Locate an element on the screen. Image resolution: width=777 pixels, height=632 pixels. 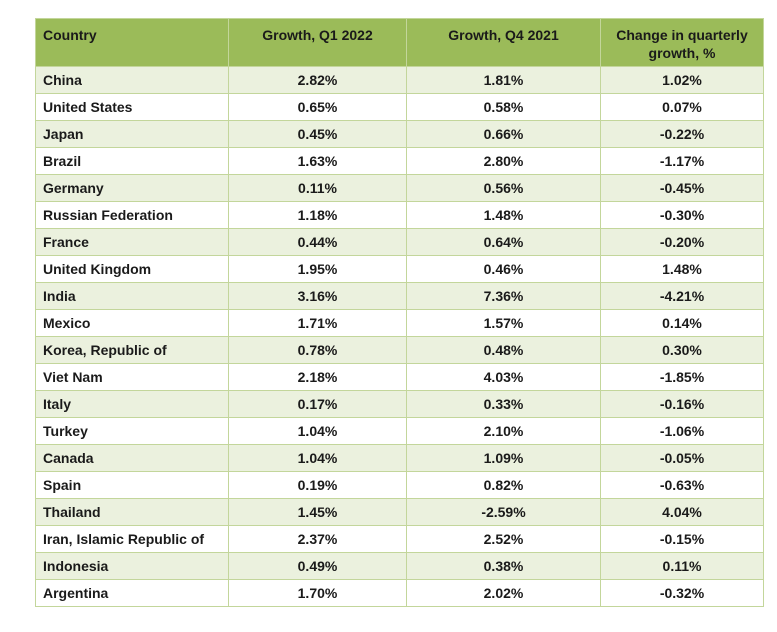
table-row: Germany 0.11% 0.56% -0.45% is located at coordinates (399, 188).